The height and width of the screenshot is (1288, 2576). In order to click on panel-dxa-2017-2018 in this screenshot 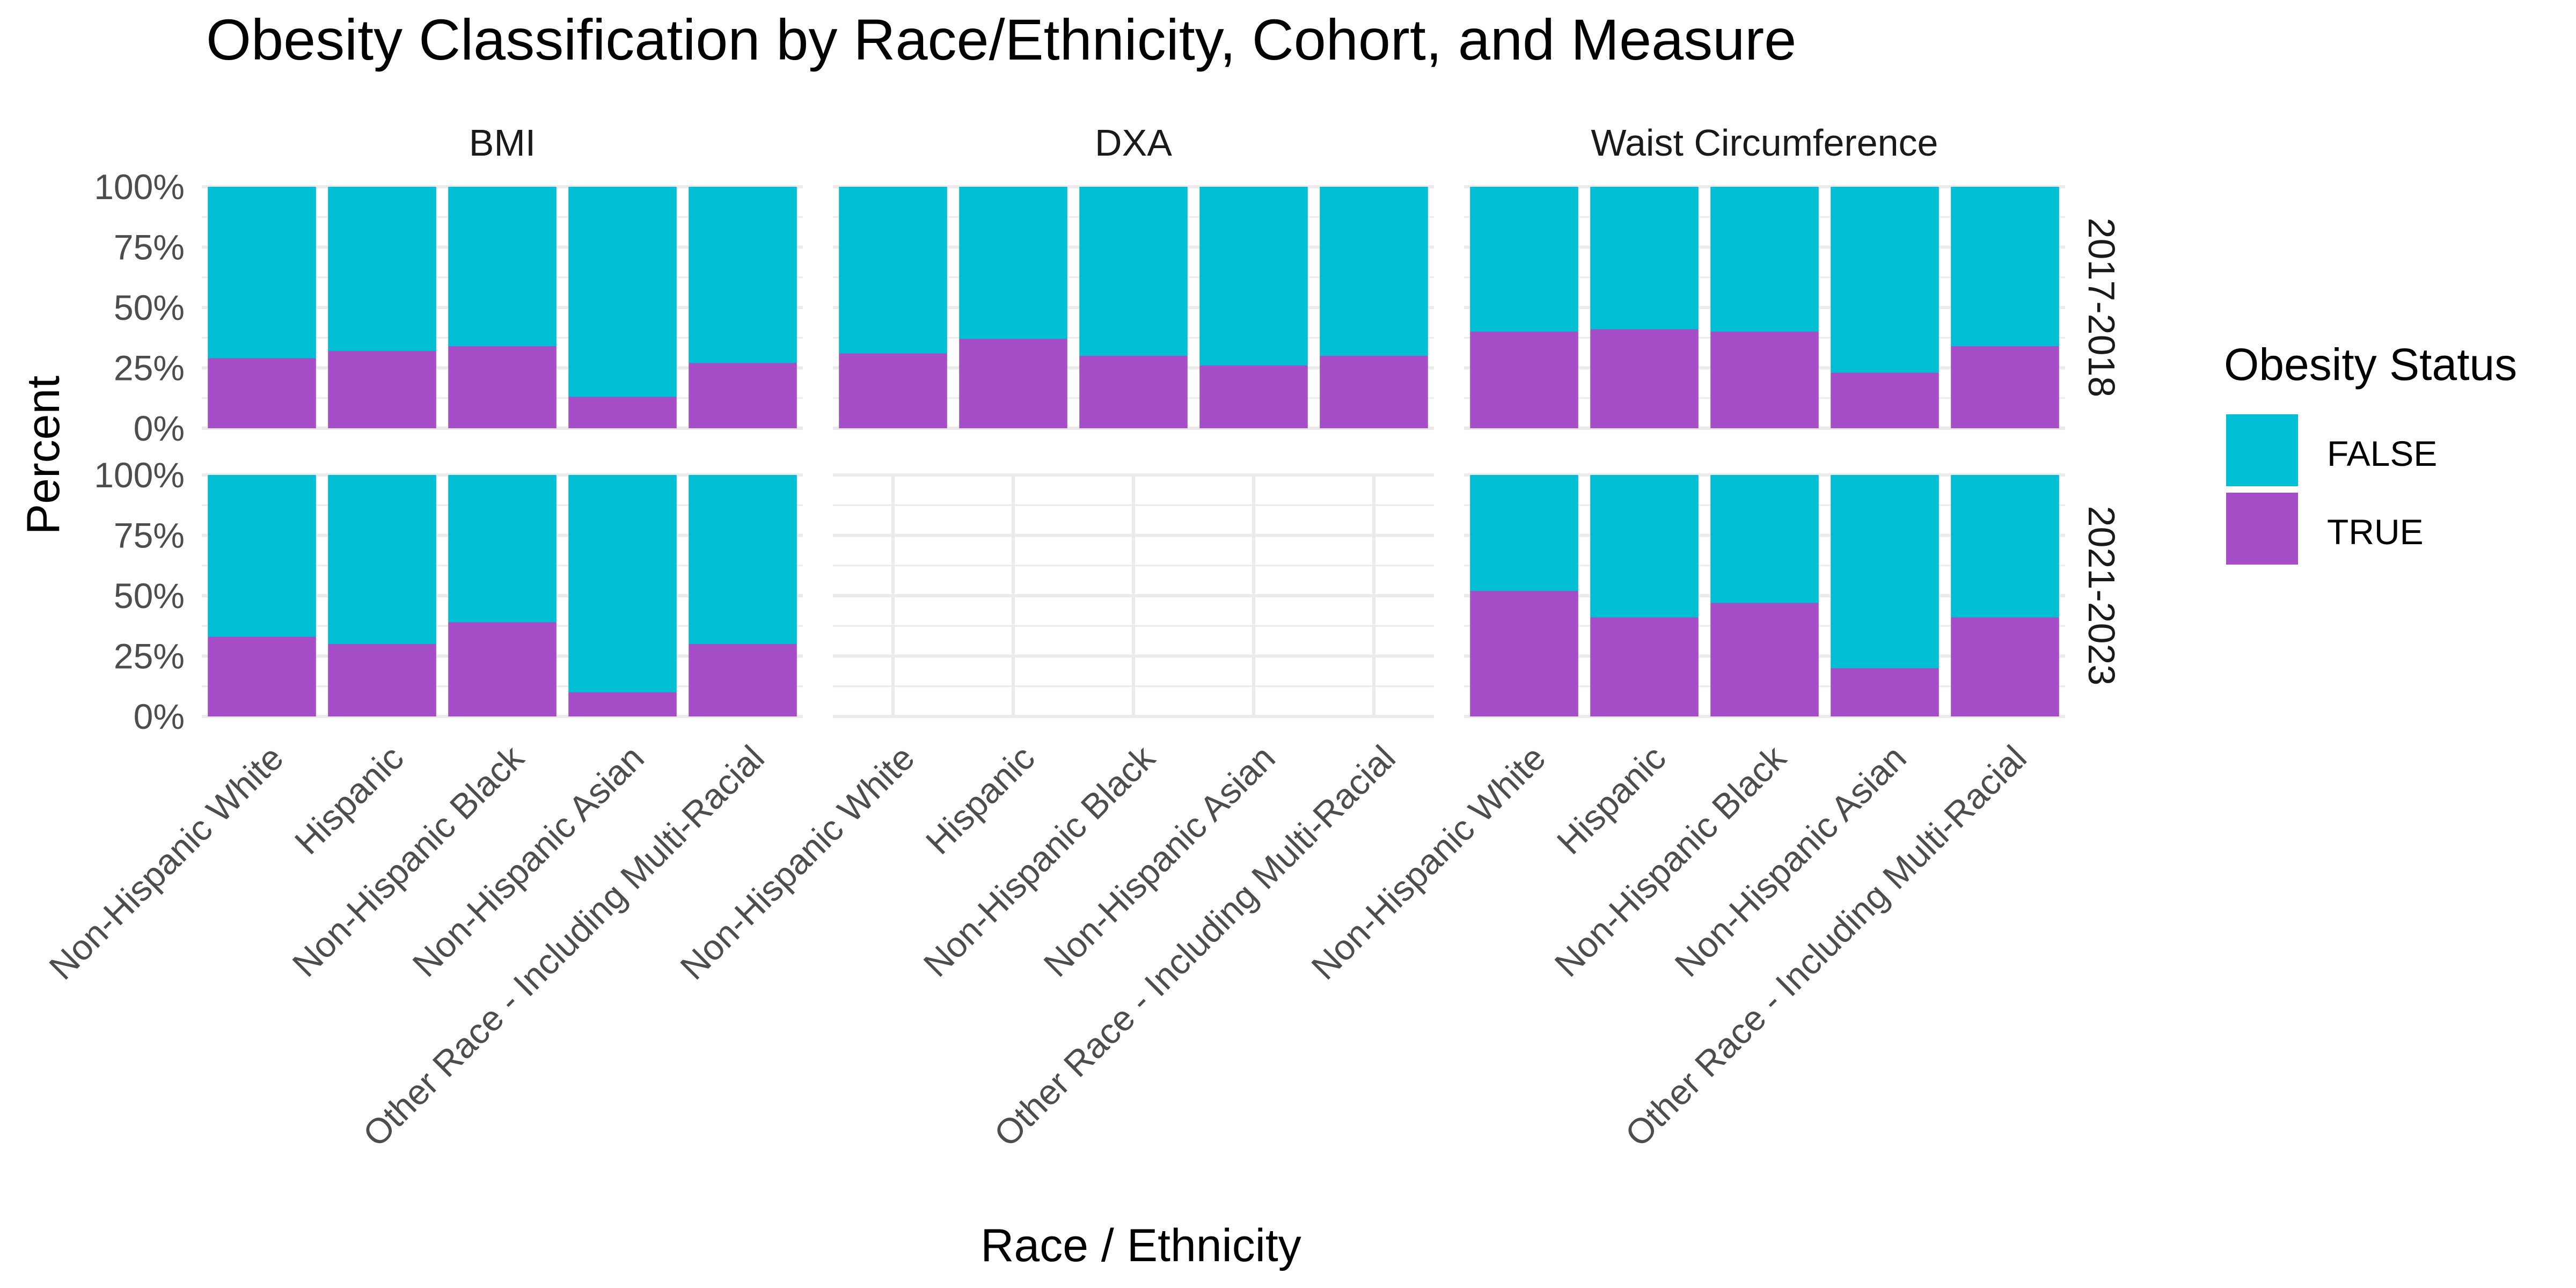, I will do `click(1133, 307)`.